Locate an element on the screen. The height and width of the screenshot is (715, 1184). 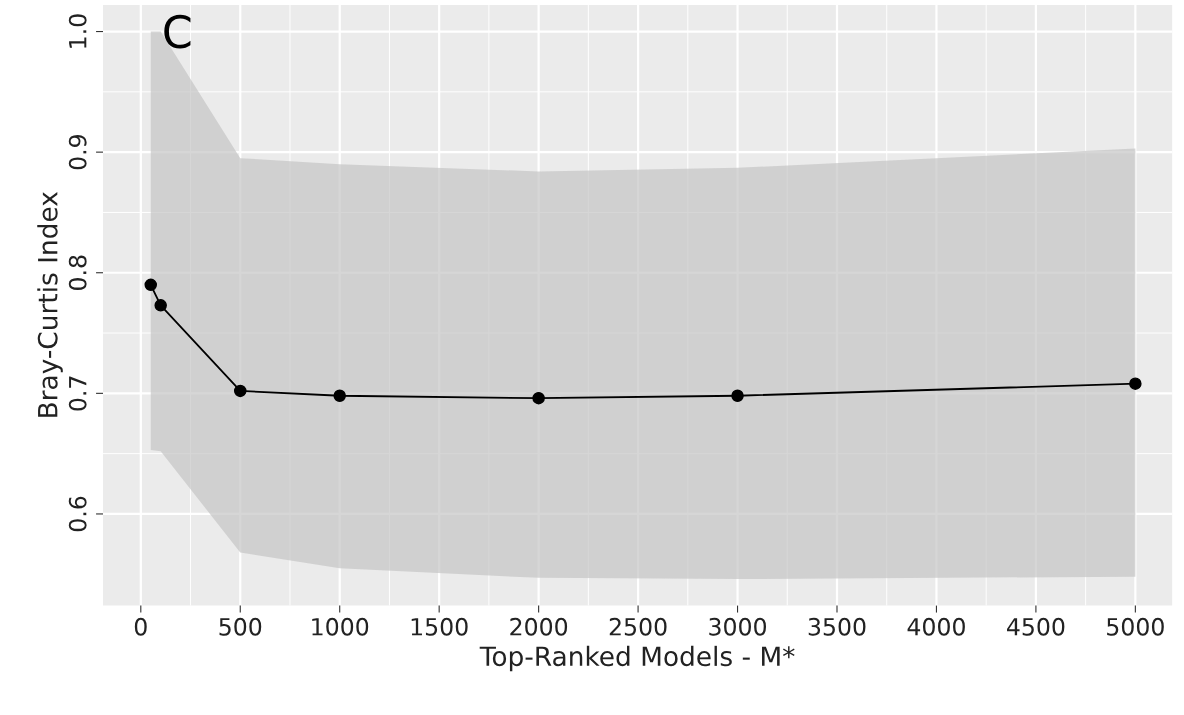
x-tick-label: 1000 is located at coordinates (340, 626).